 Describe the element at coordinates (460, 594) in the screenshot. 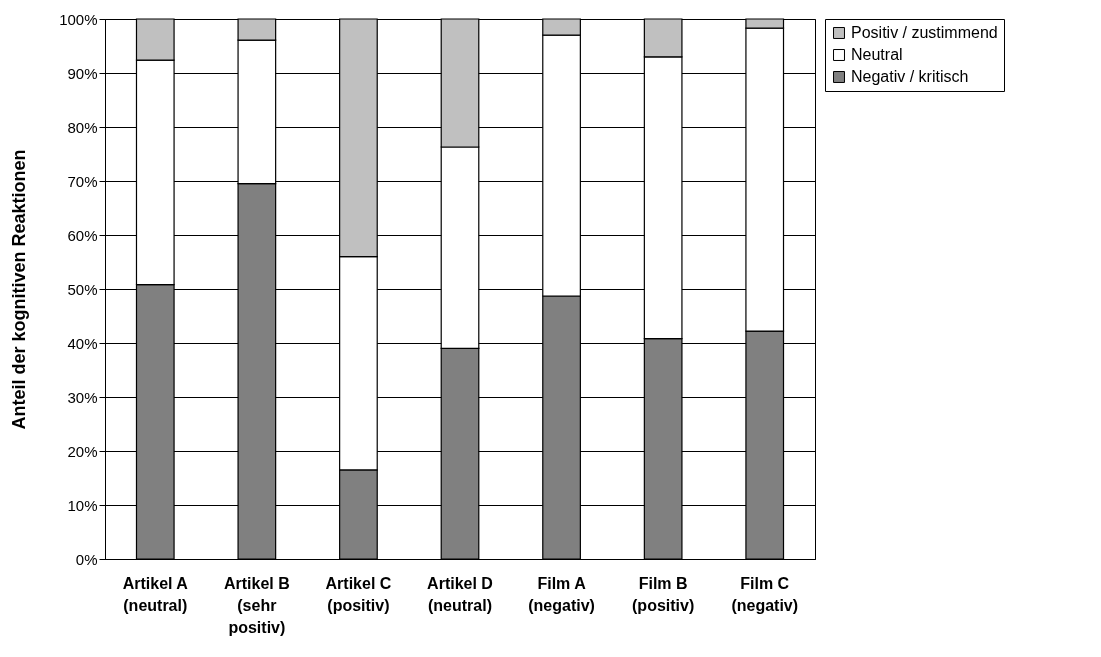

I see `x-tick-label: Artikel D (neutral)` at that location.